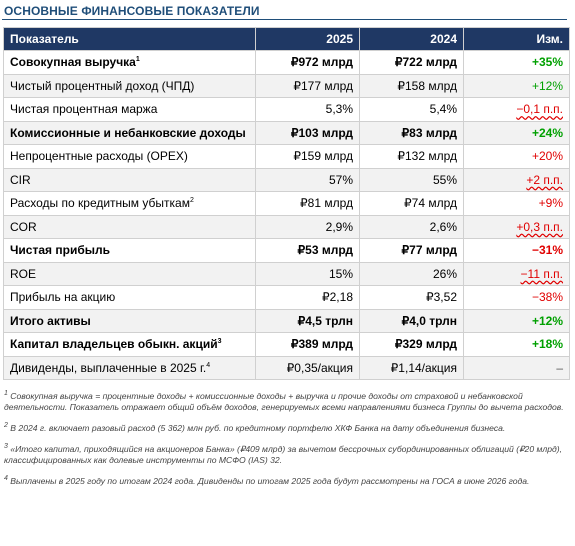 This screenshot has height=546, width=575. Describe the element at coordinates (286, 179) in the screenshot. I see `table-row: CIR 57% 55% +2 п.п.` at that location.